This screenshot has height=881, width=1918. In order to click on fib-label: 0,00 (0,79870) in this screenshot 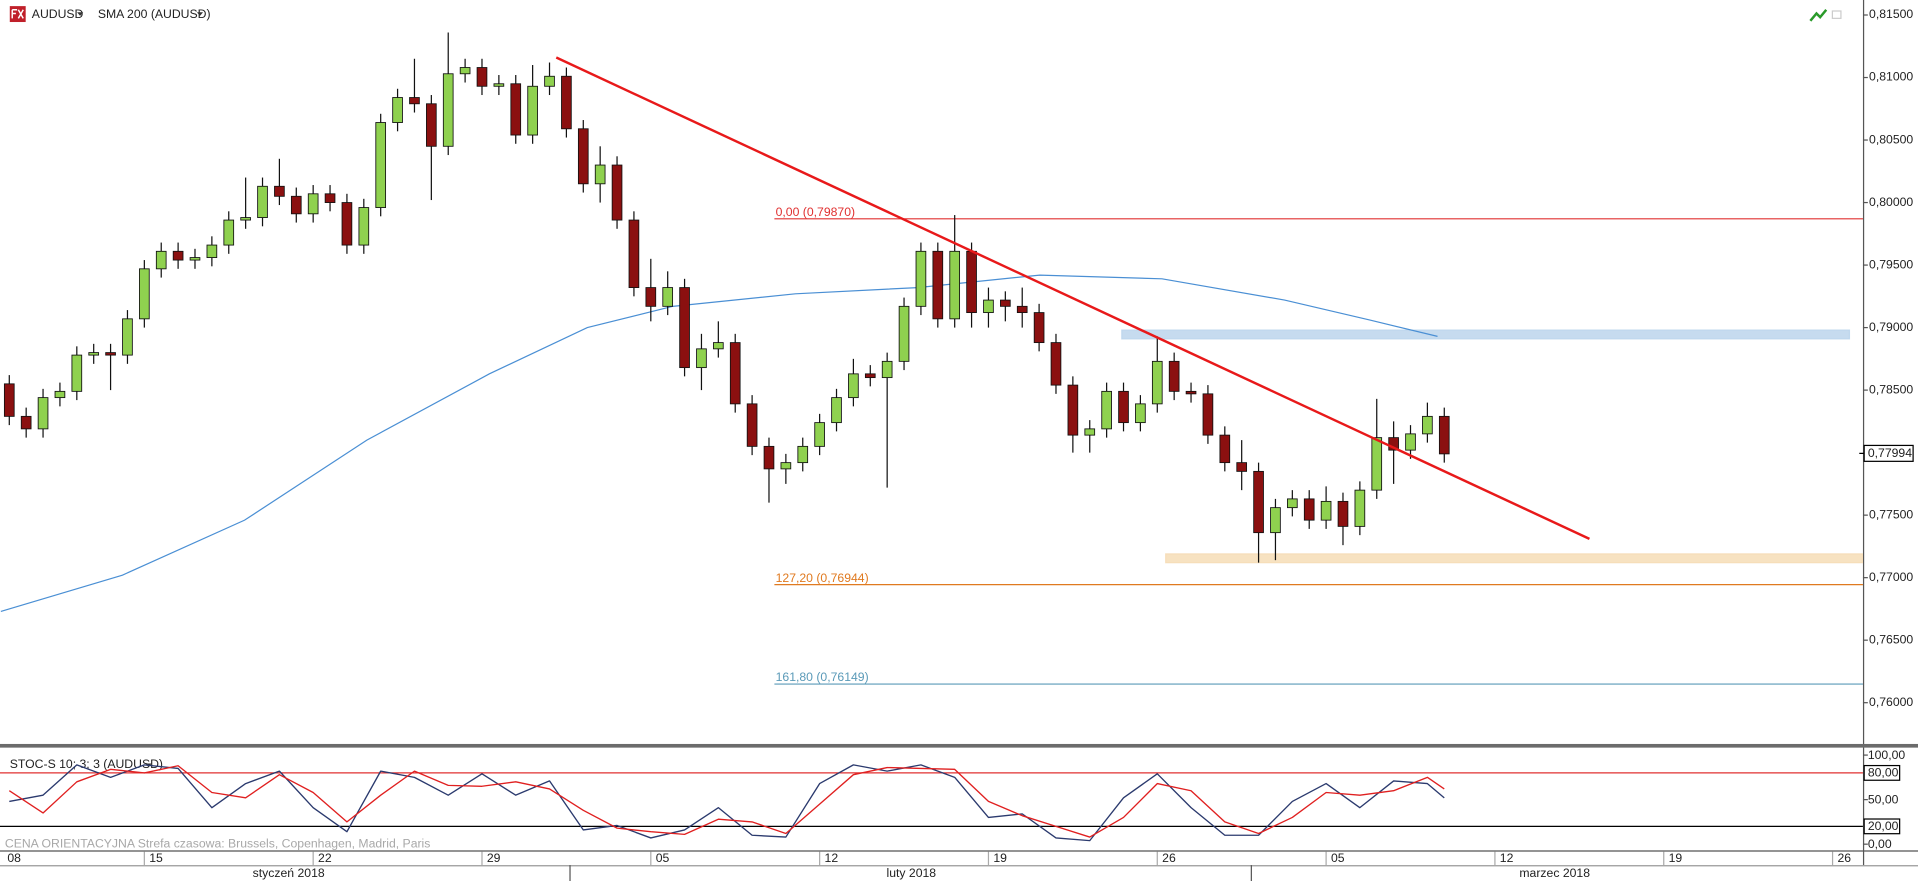, I will do `click(815, 212)`.